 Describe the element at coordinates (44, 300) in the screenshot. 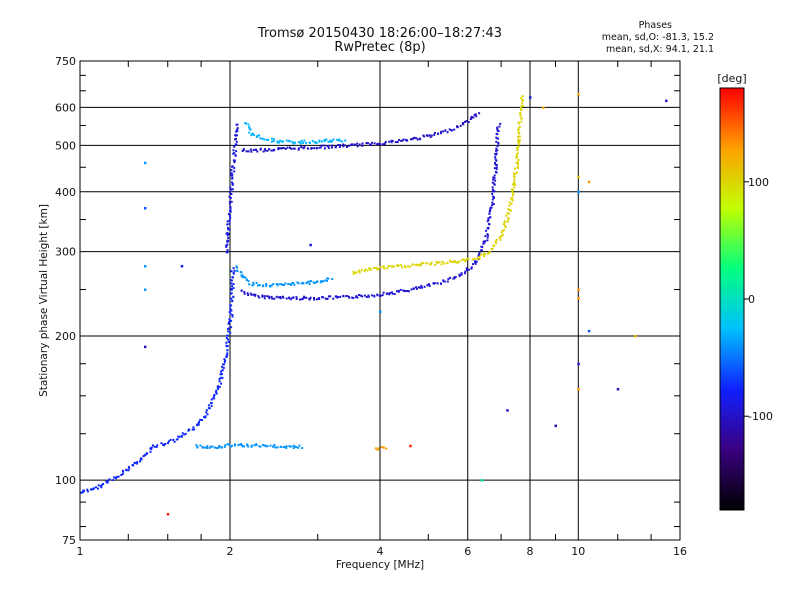

I see `y-axis-label: Stationary phase Virtual Height [km]` at that location.